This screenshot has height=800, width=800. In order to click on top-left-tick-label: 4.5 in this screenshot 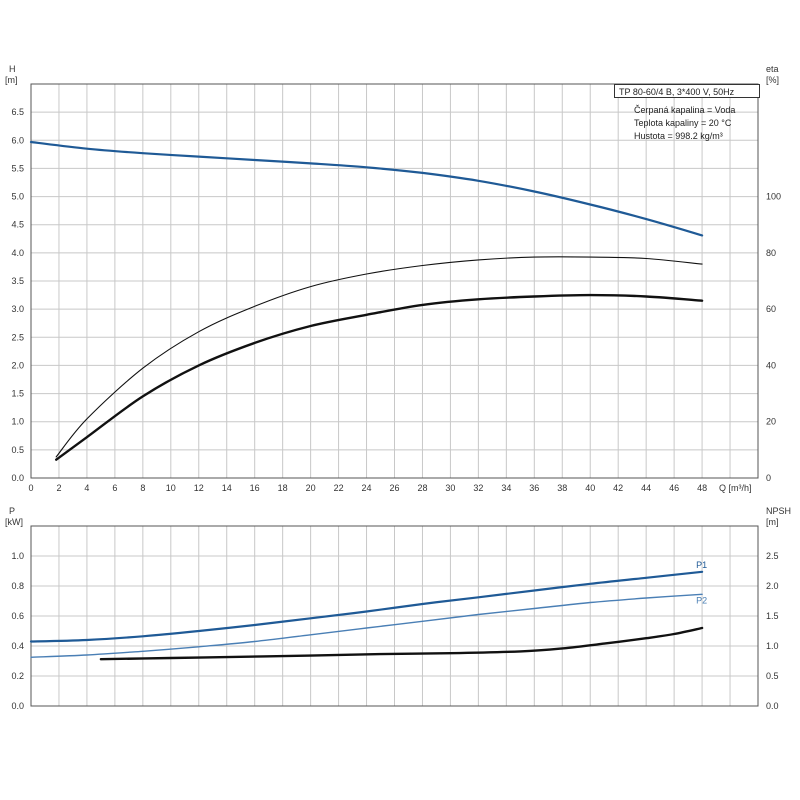, I will do `click(17, 225)`.